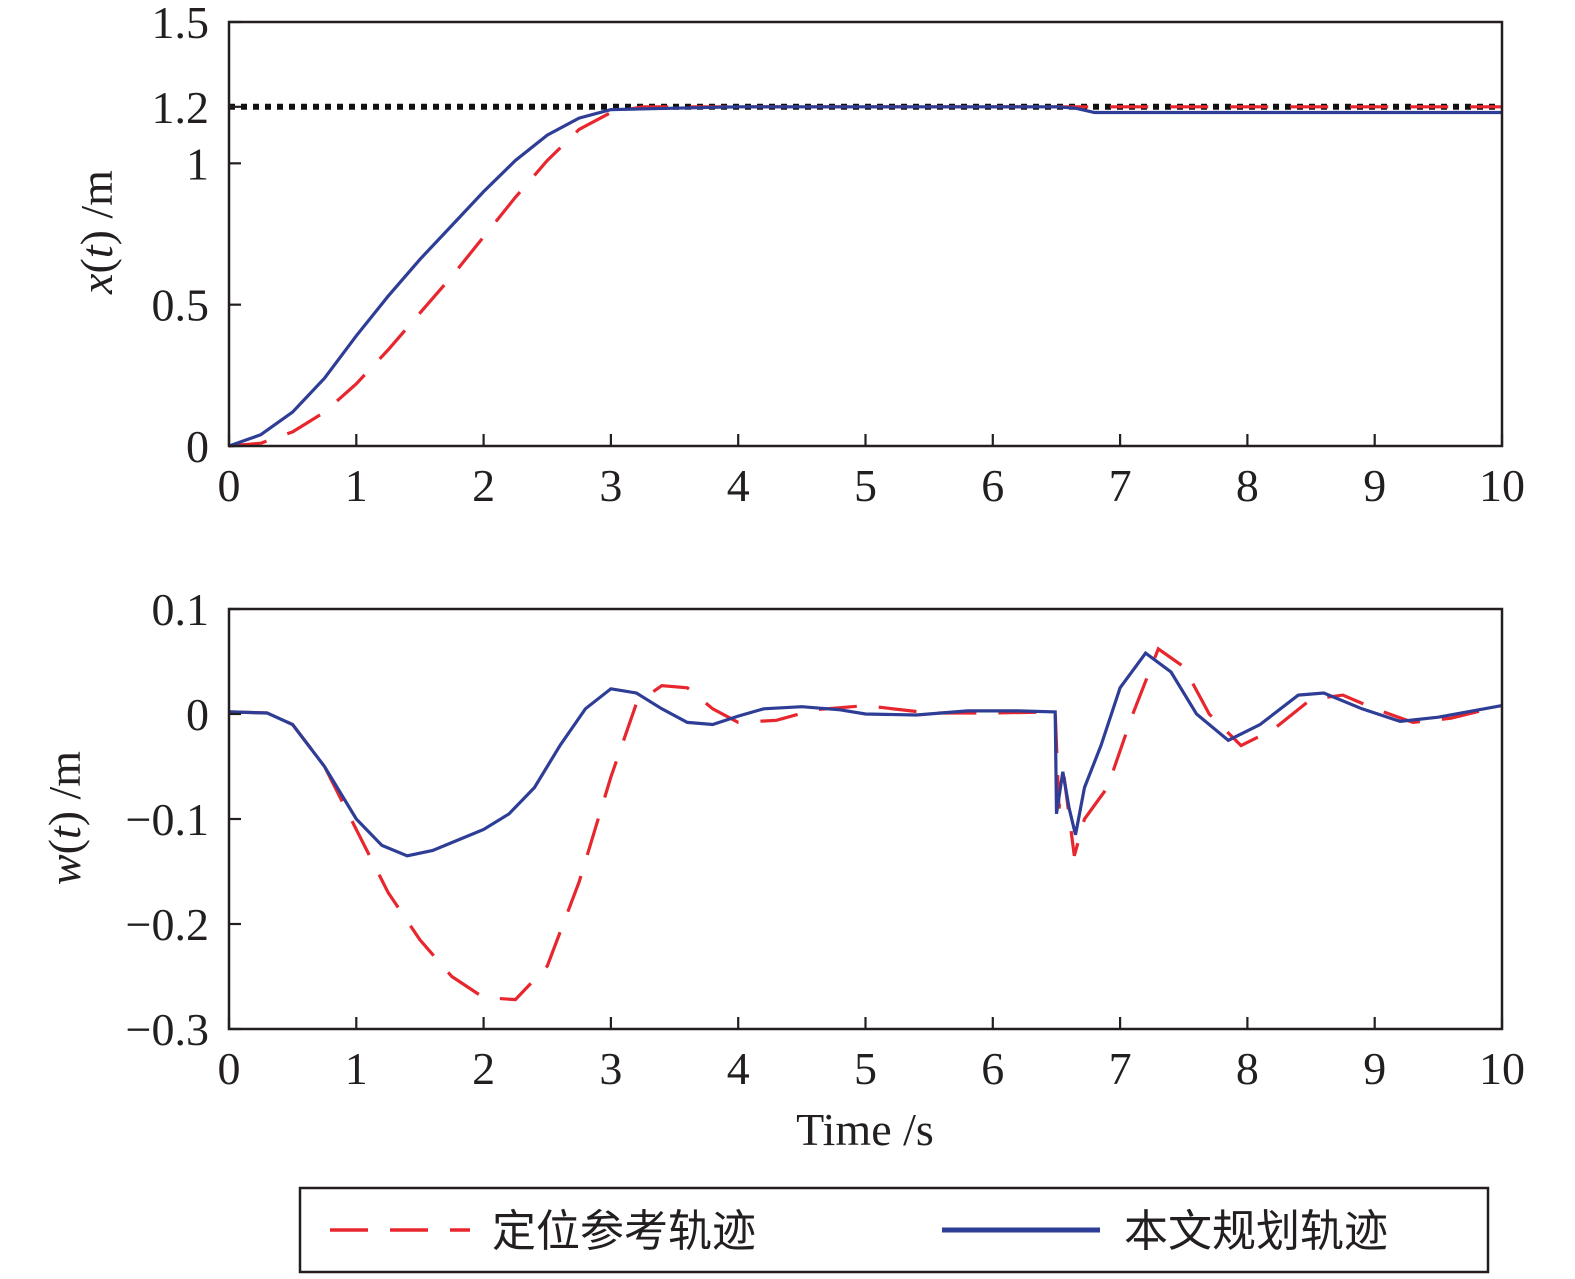 This screenshot has width=1575, height=1279. I want to click on x-position-xtick-label-9: 9, so click(1374, 485).